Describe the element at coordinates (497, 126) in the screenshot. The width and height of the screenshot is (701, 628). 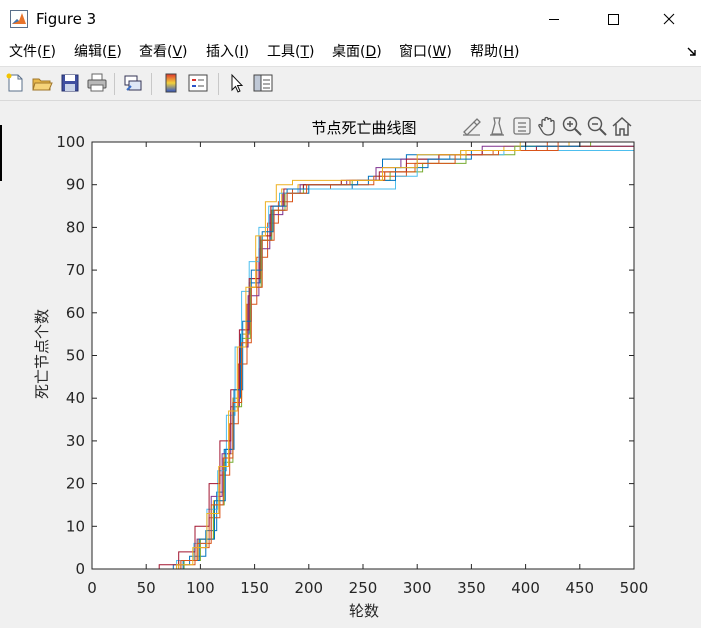
I see `data-tips-icon` at that location.